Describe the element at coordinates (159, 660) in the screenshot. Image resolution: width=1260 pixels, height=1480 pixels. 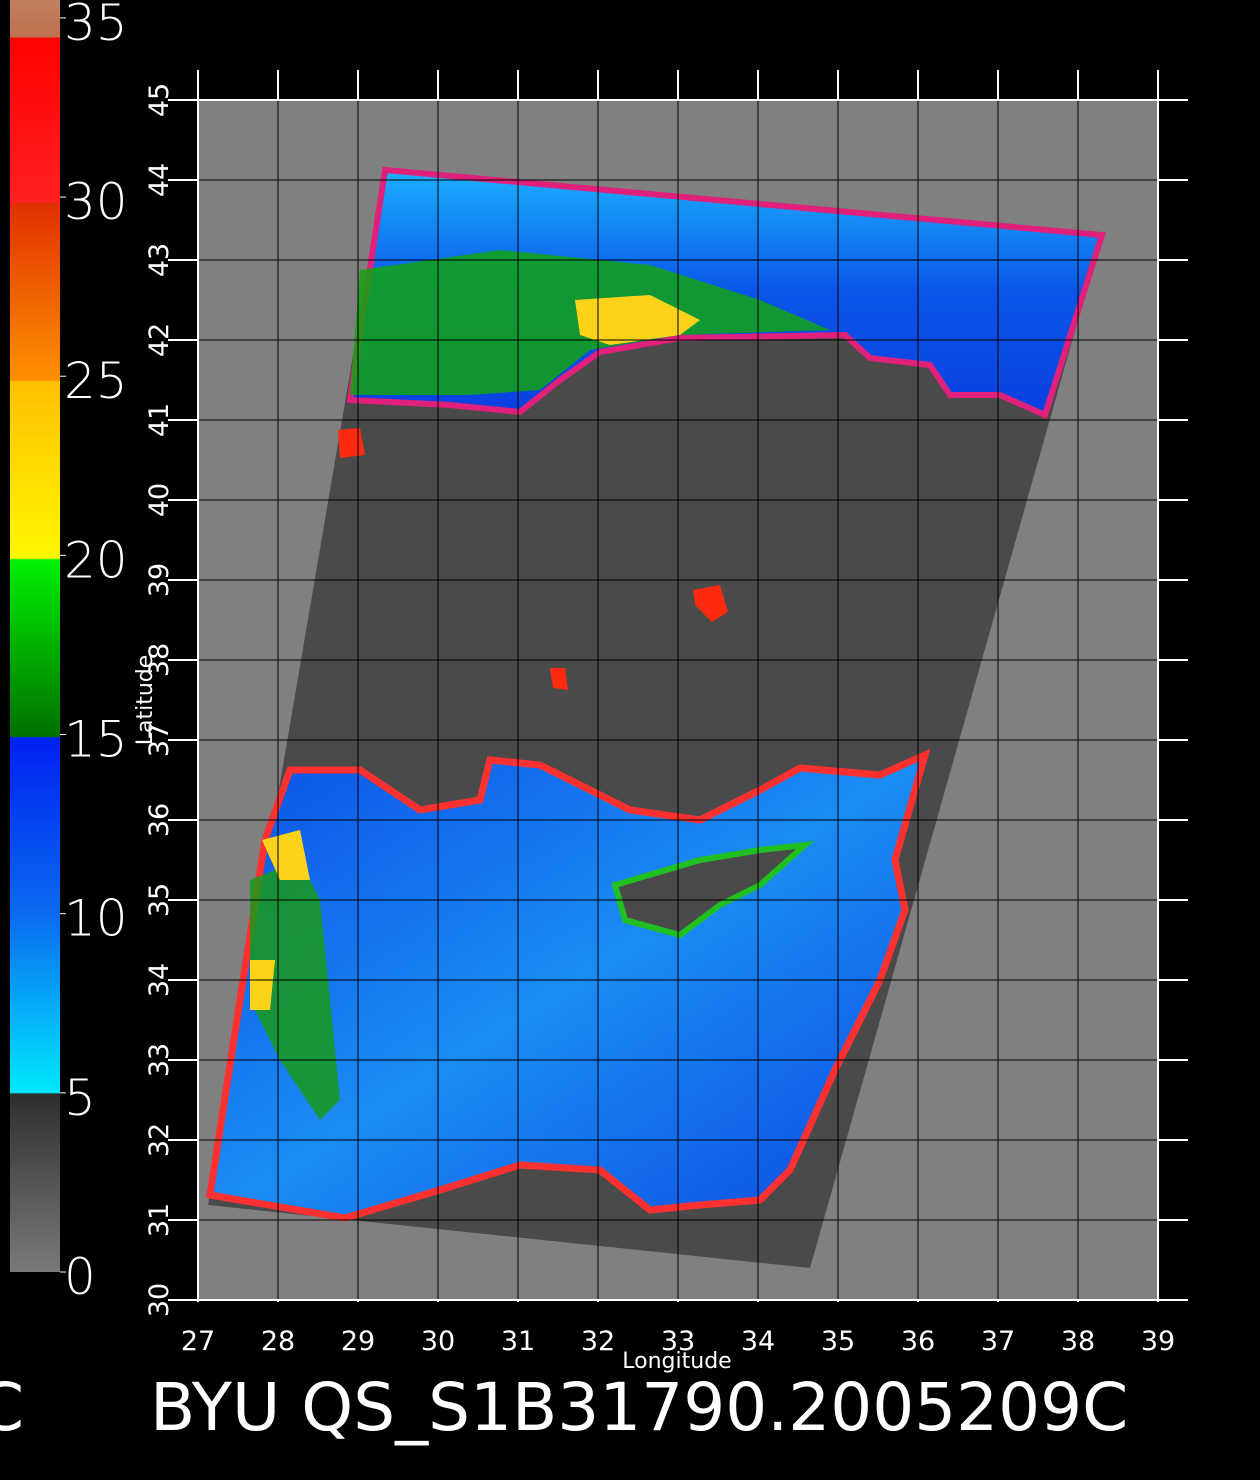
I see `y-tick-label: 38` at that location.